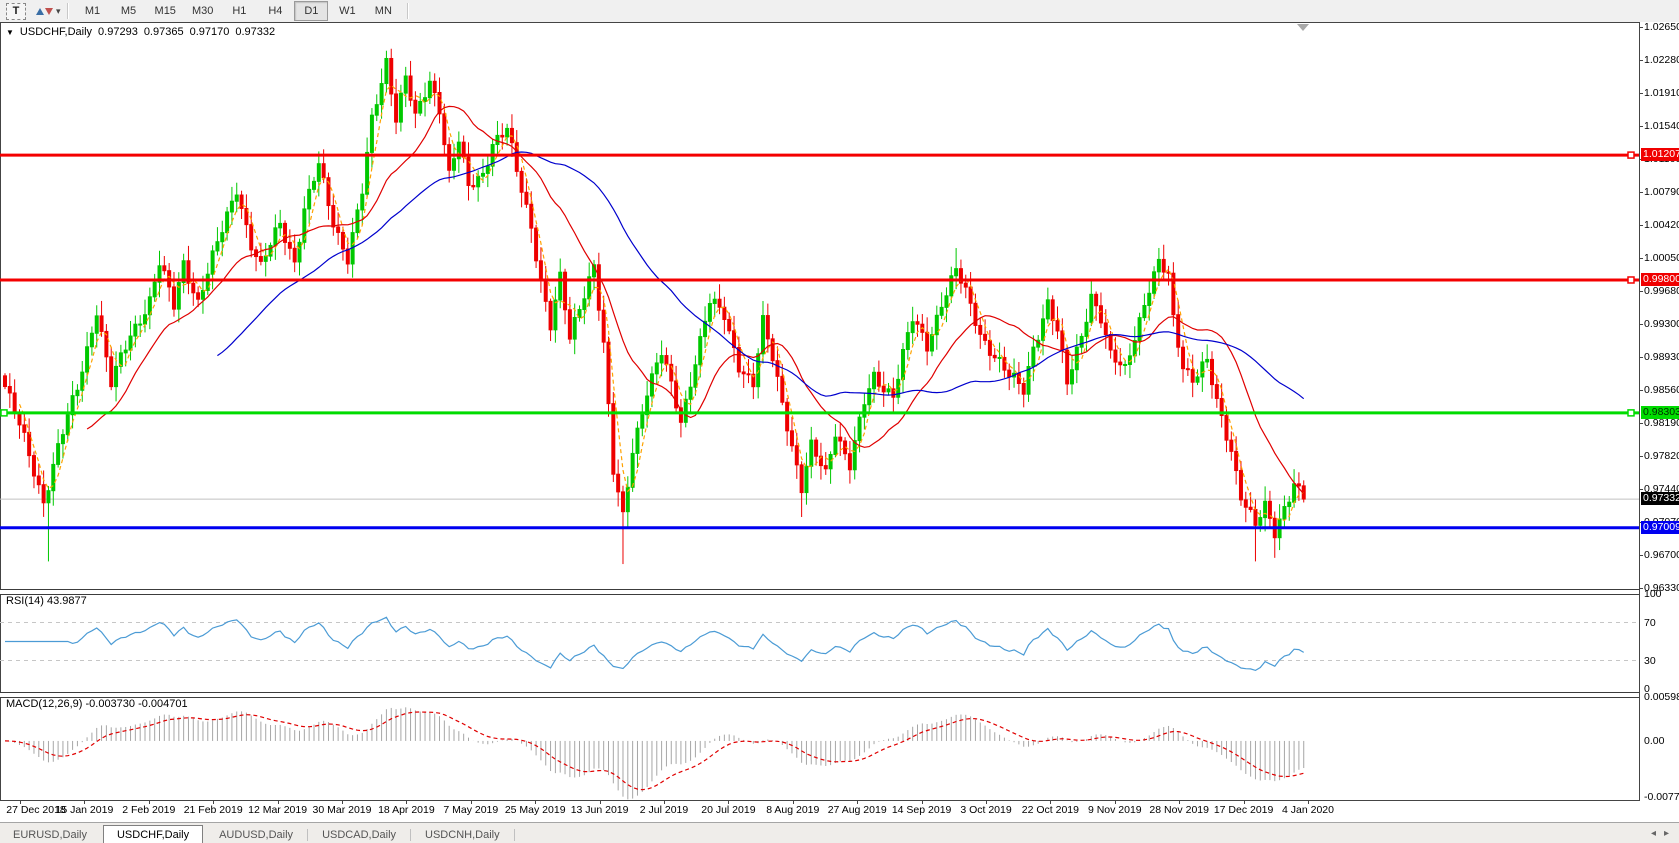 The height and width of the screenshot is (843, 1679). Describe the element at coordinates (1653, 594) in the screenshot. I see `rsi-tick-label: 100` at that location.